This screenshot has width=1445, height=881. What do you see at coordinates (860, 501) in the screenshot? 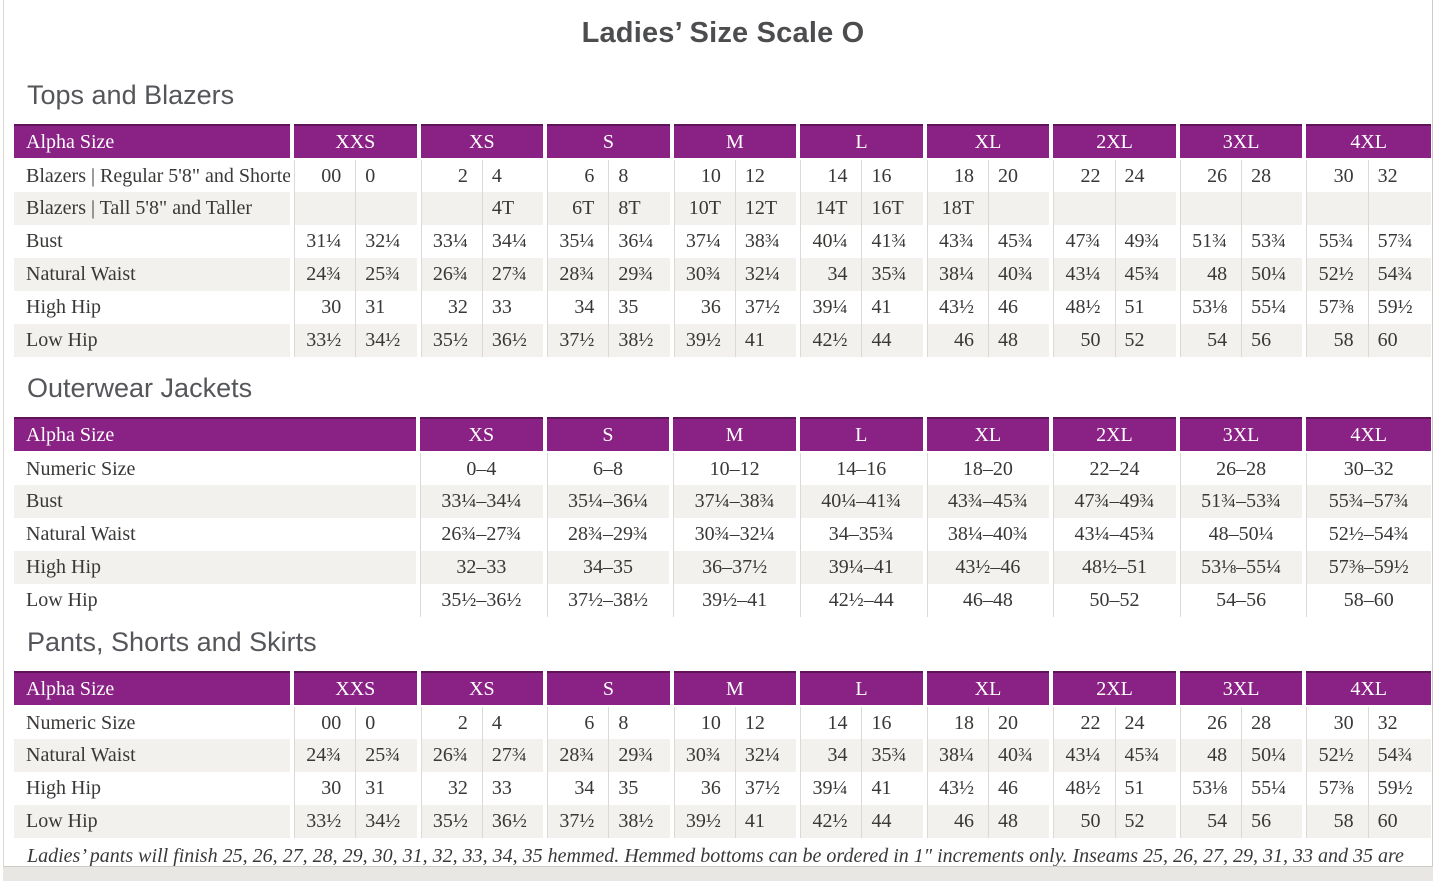
I see `size-value: 40¼–41¾` at bounding box center [860, 501].